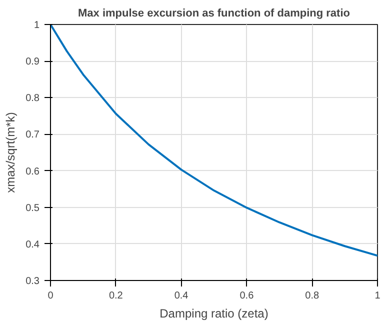 The height and width of the screenshot is (323, 391). Describe the element at coordinates (33, 244) in the screenshot. I see `y-tick-label: 0.4` at that location.